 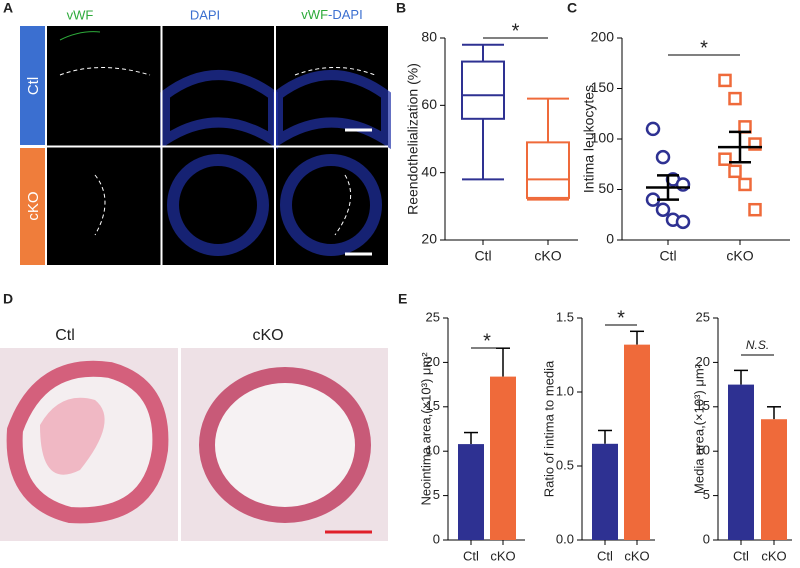 What do you see at coordinates (80, 14) in the screenshot?
I see `column-label: vWF` at bounding box center [80, 14].